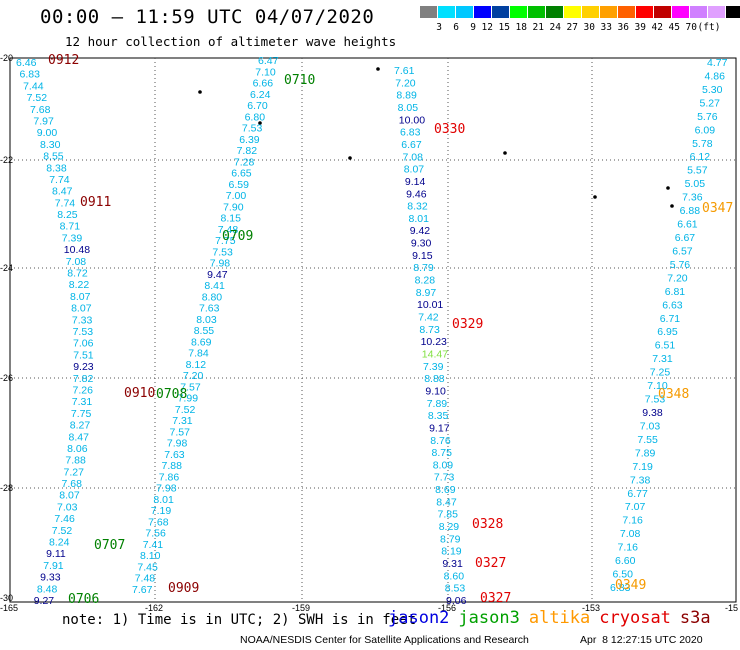 The width and height of the screenshot is (740, 650). Describe the element at coordinates (709, 27) in the screenshot. I see `color-scale-label: (ft)` at that location.